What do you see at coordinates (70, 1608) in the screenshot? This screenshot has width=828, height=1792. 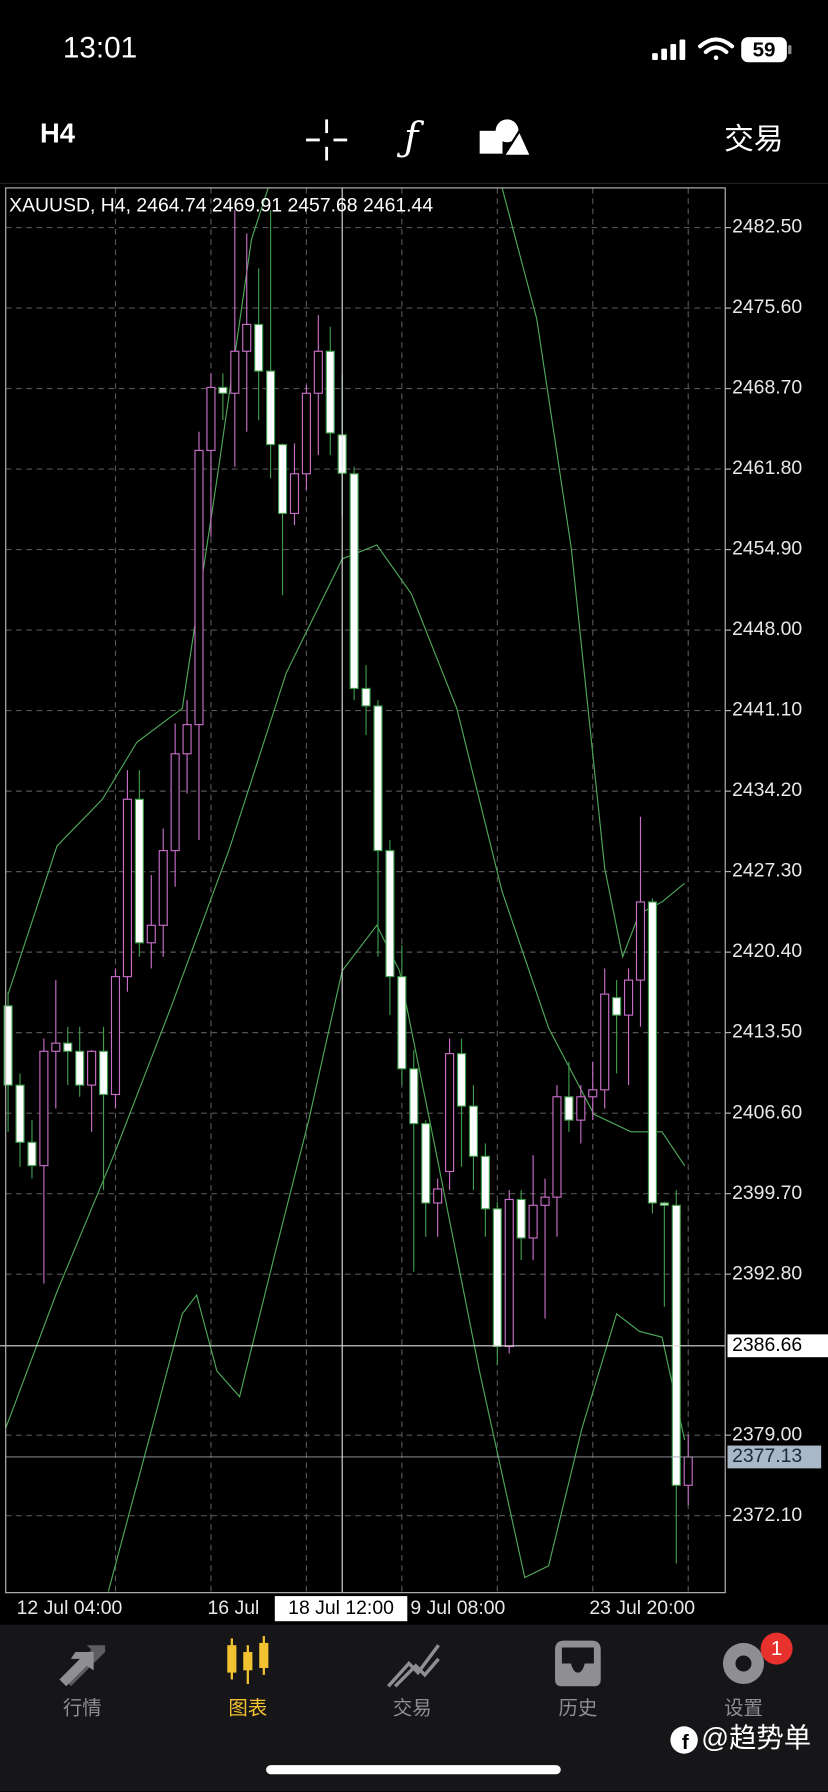 I see `x-tick-label: 12 Jul 04:00` at bounding box center [70, 1608].